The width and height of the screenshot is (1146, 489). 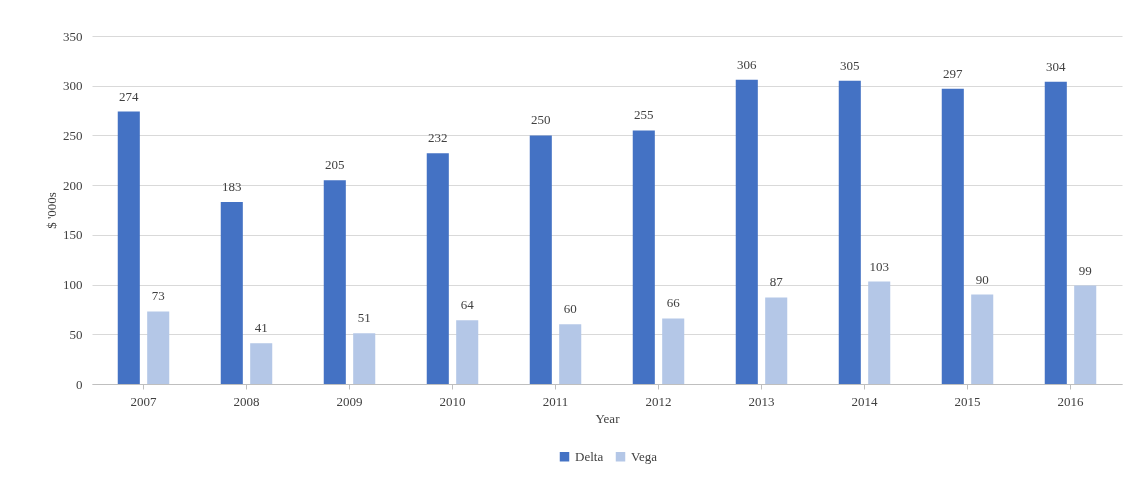 What do you see at coordinates (850, 65) in the screenshot?
I see `data-label: 305` at bounding box center [850, 65].